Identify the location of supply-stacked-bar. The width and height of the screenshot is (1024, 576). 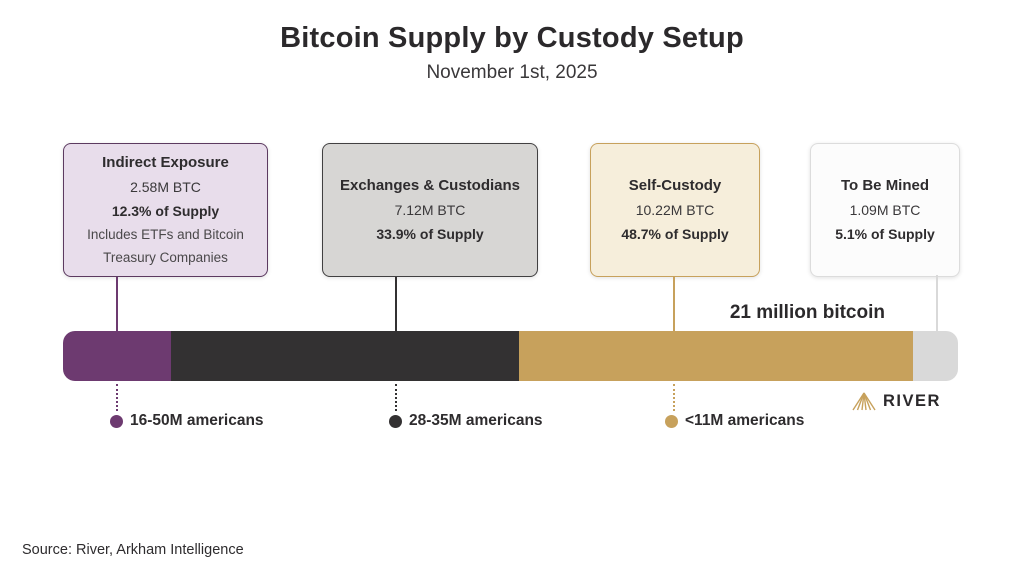
(510, 356).